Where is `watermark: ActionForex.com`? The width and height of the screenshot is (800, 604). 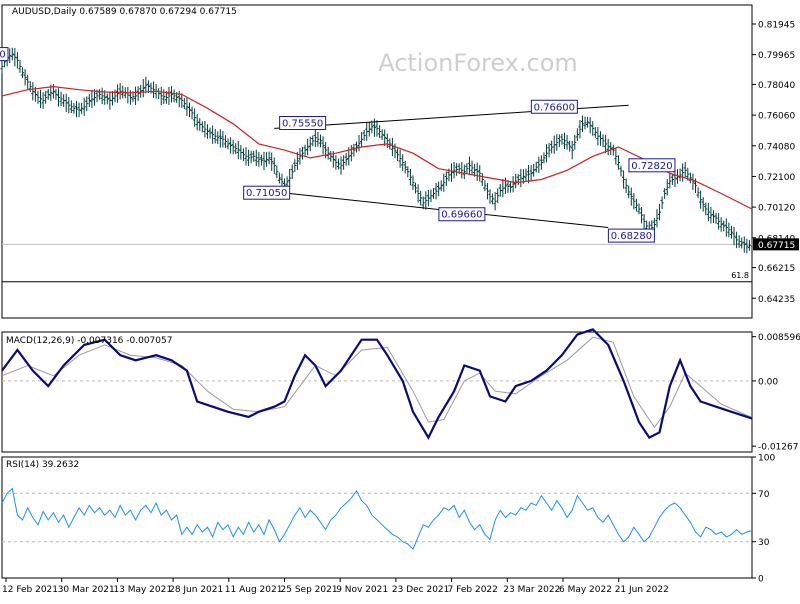
watermark: ActionForex.com is located at coordinates (478, 63).